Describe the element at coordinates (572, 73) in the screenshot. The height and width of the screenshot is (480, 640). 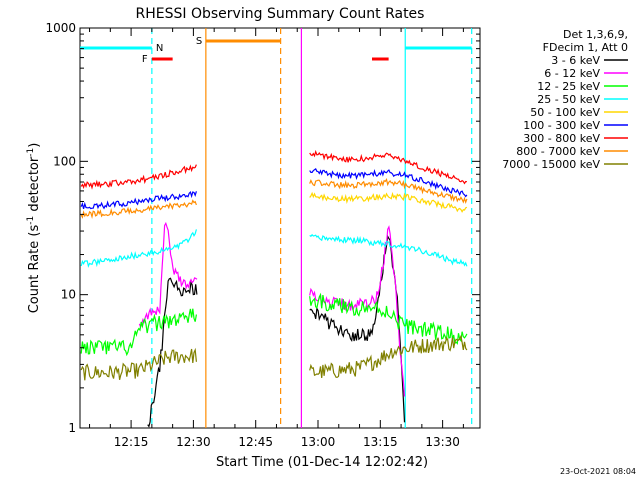
I see `legend-label: 6 - 12 keV` at that location.